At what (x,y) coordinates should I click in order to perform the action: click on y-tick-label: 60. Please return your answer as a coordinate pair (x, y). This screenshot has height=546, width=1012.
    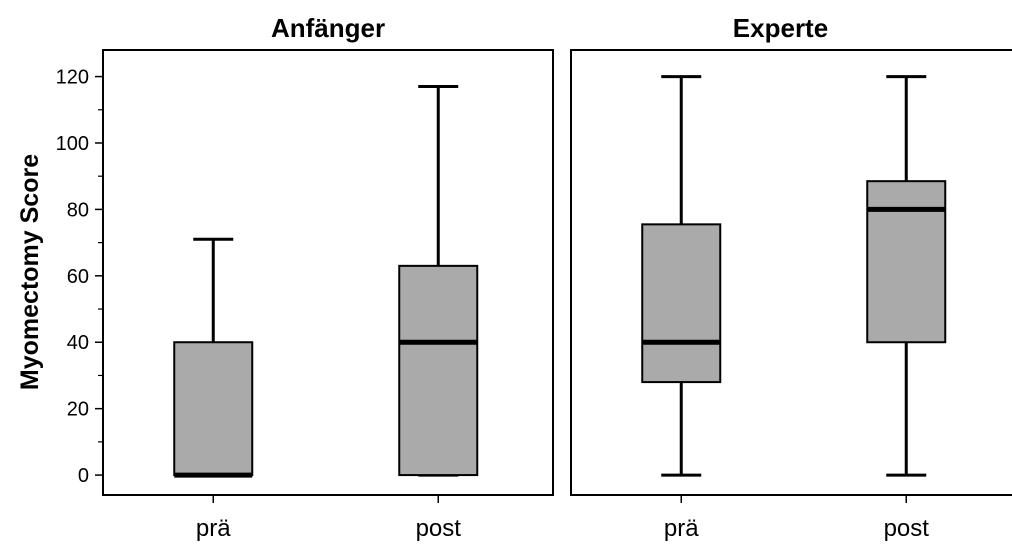
    Looking at the image, I should click on (78, 277).